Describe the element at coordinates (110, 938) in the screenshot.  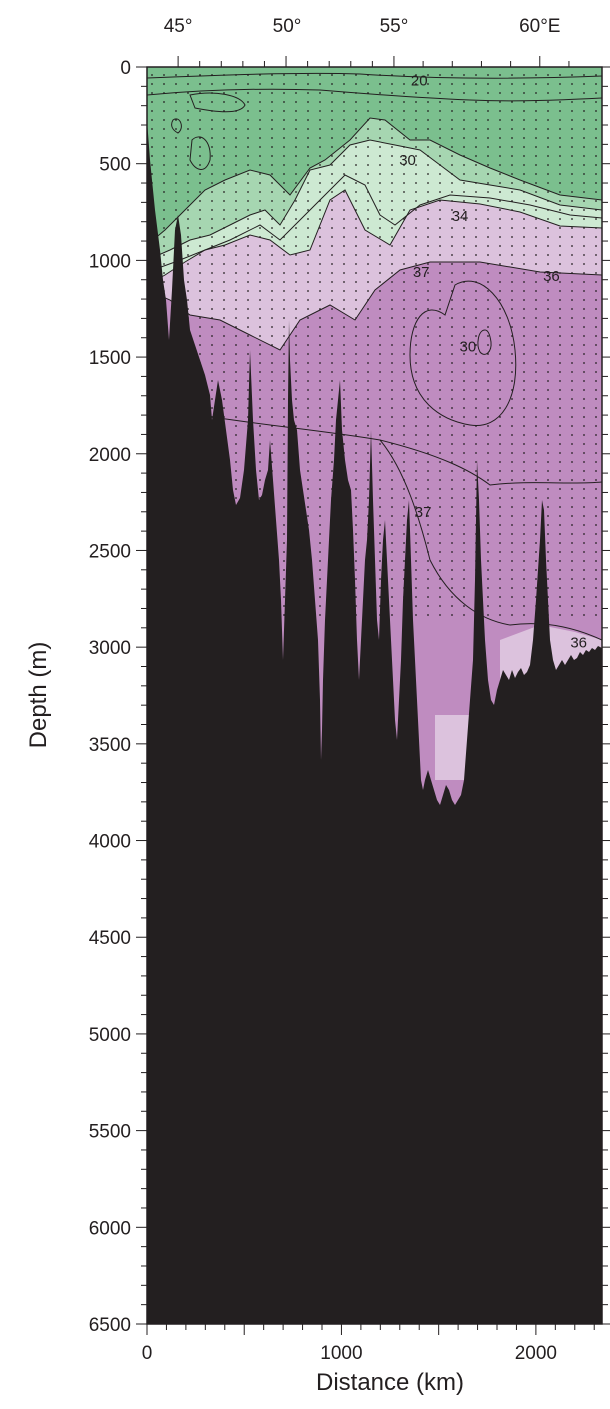
I see `y-tick-label: 4500` at that location.